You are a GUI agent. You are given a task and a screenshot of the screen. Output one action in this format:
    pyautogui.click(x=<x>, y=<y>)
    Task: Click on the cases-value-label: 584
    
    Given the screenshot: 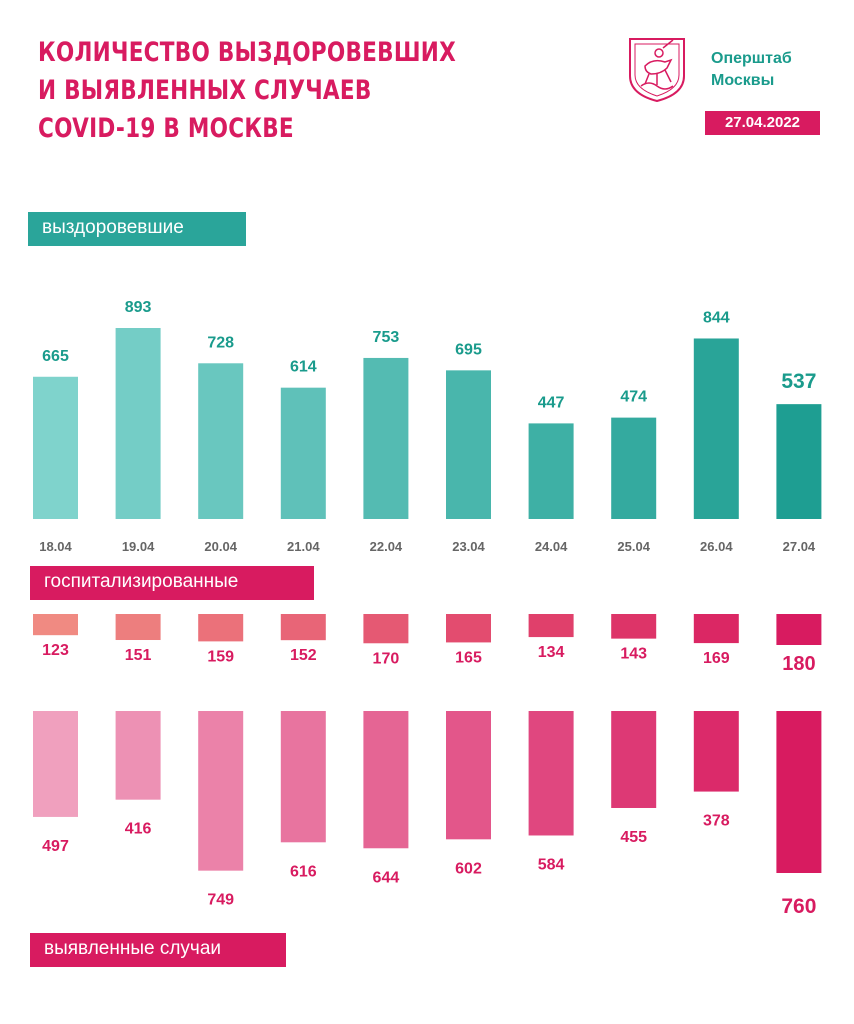 What is the action you would take?
    pyautogui.click(x=551, y=864)
    